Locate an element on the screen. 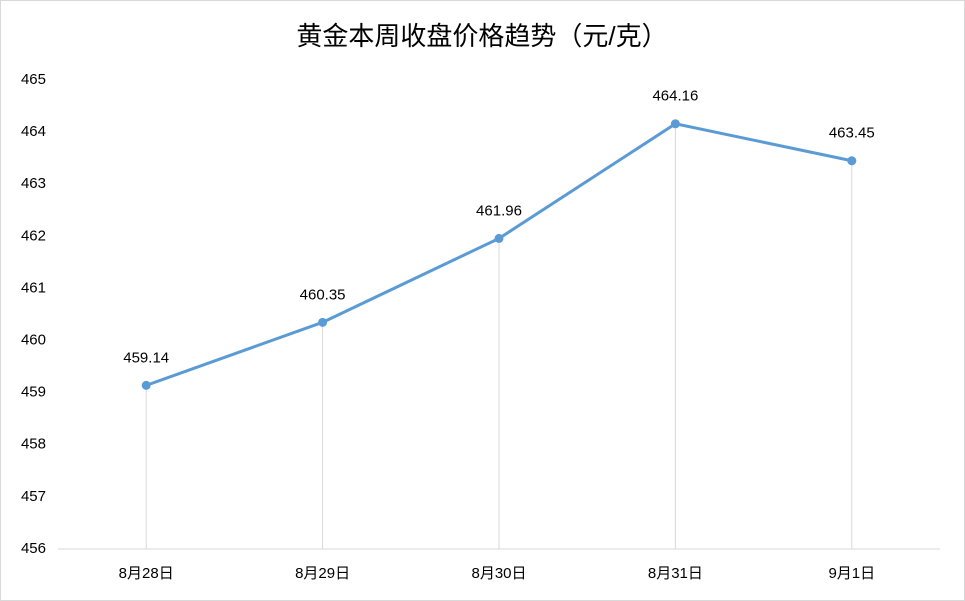 The width and height of the screenshot is (965, 601). y-tick-label: 457 is located at coordinates (33, 496).